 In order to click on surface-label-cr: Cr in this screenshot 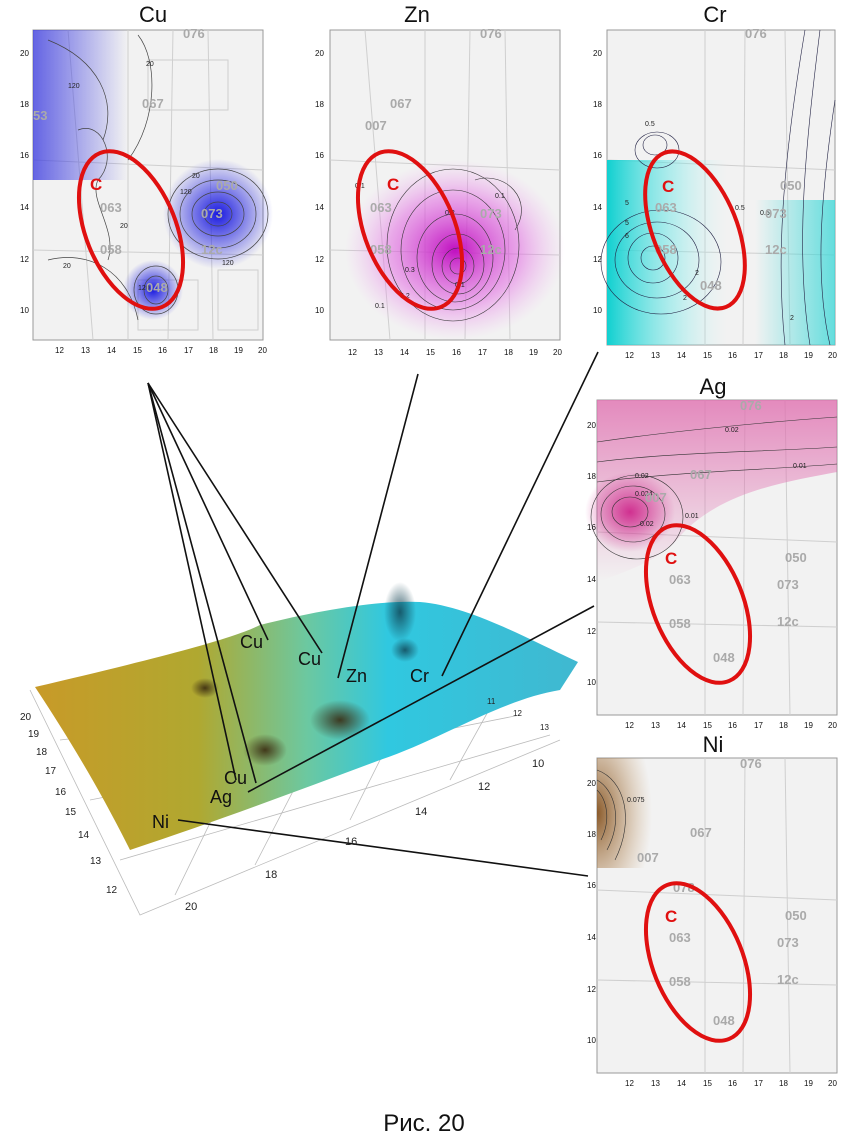, I will do `click(419, 676)`.